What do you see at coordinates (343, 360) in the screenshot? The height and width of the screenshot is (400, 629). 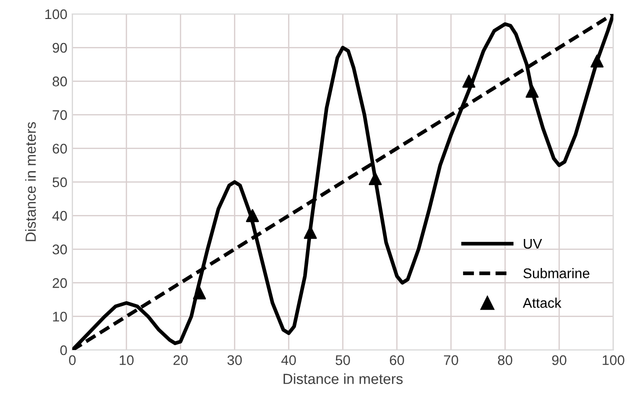 I see `x-tick-label: 50` at bounding box center [343, 360].